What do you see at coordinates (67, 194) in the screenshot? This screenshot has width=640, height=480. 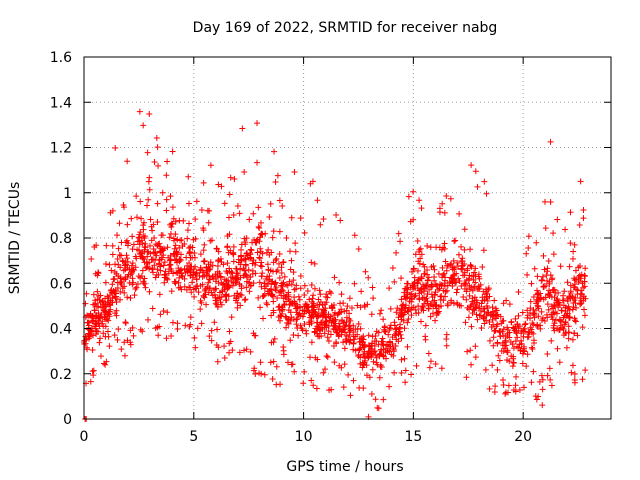 I see `y-tick-label: 1` at bounding box center [67, 194].